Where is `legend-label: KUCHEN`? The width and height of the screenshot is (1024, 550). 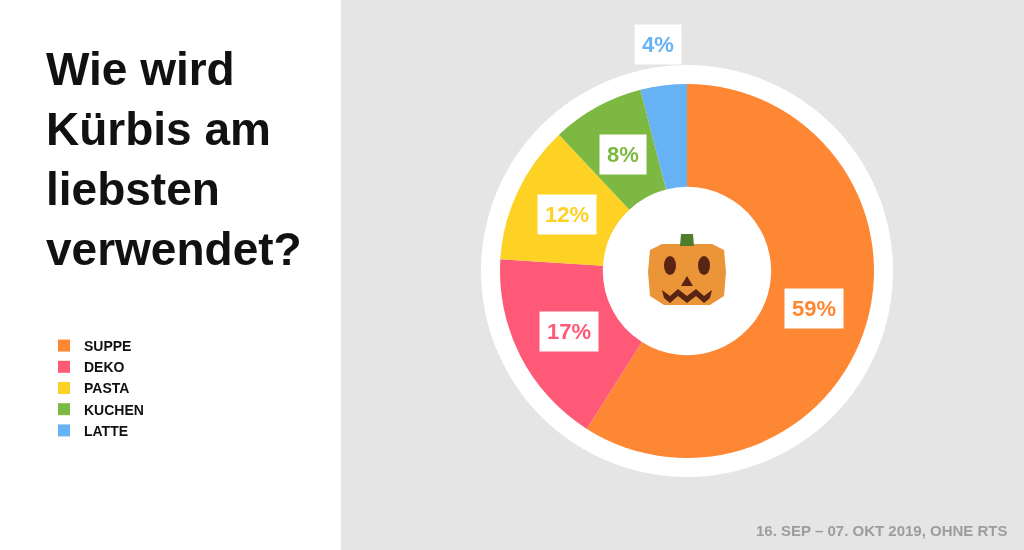
legend-label: KUCHEN is located at coordinates (114, 409).